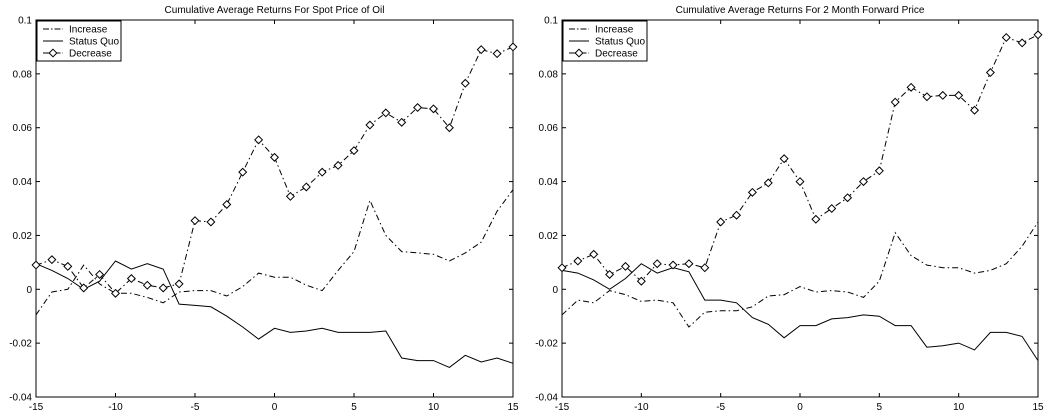  I want to click on y-tick-label: -0.02, so click(20, 344).